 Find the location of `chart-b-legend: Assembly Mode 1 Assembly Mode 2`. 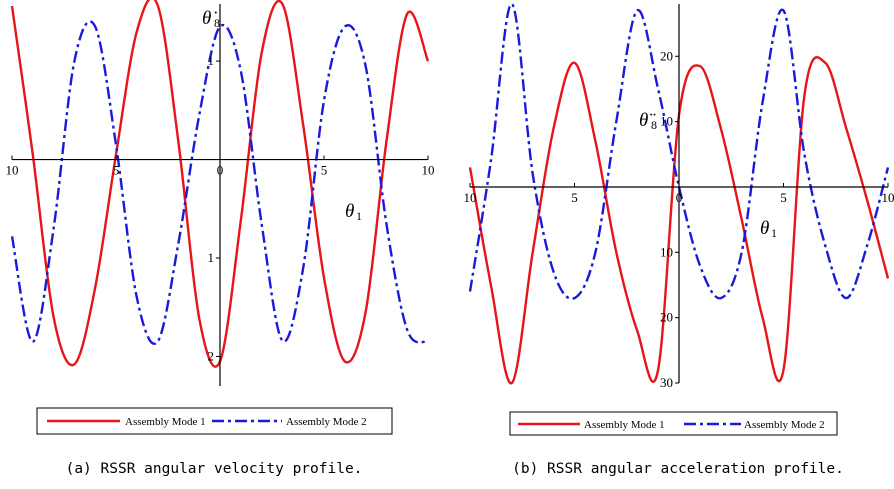

chart-b-legend: Assembly Mode 1 Assembly Mode 2 is located at coordinates (673, 423).